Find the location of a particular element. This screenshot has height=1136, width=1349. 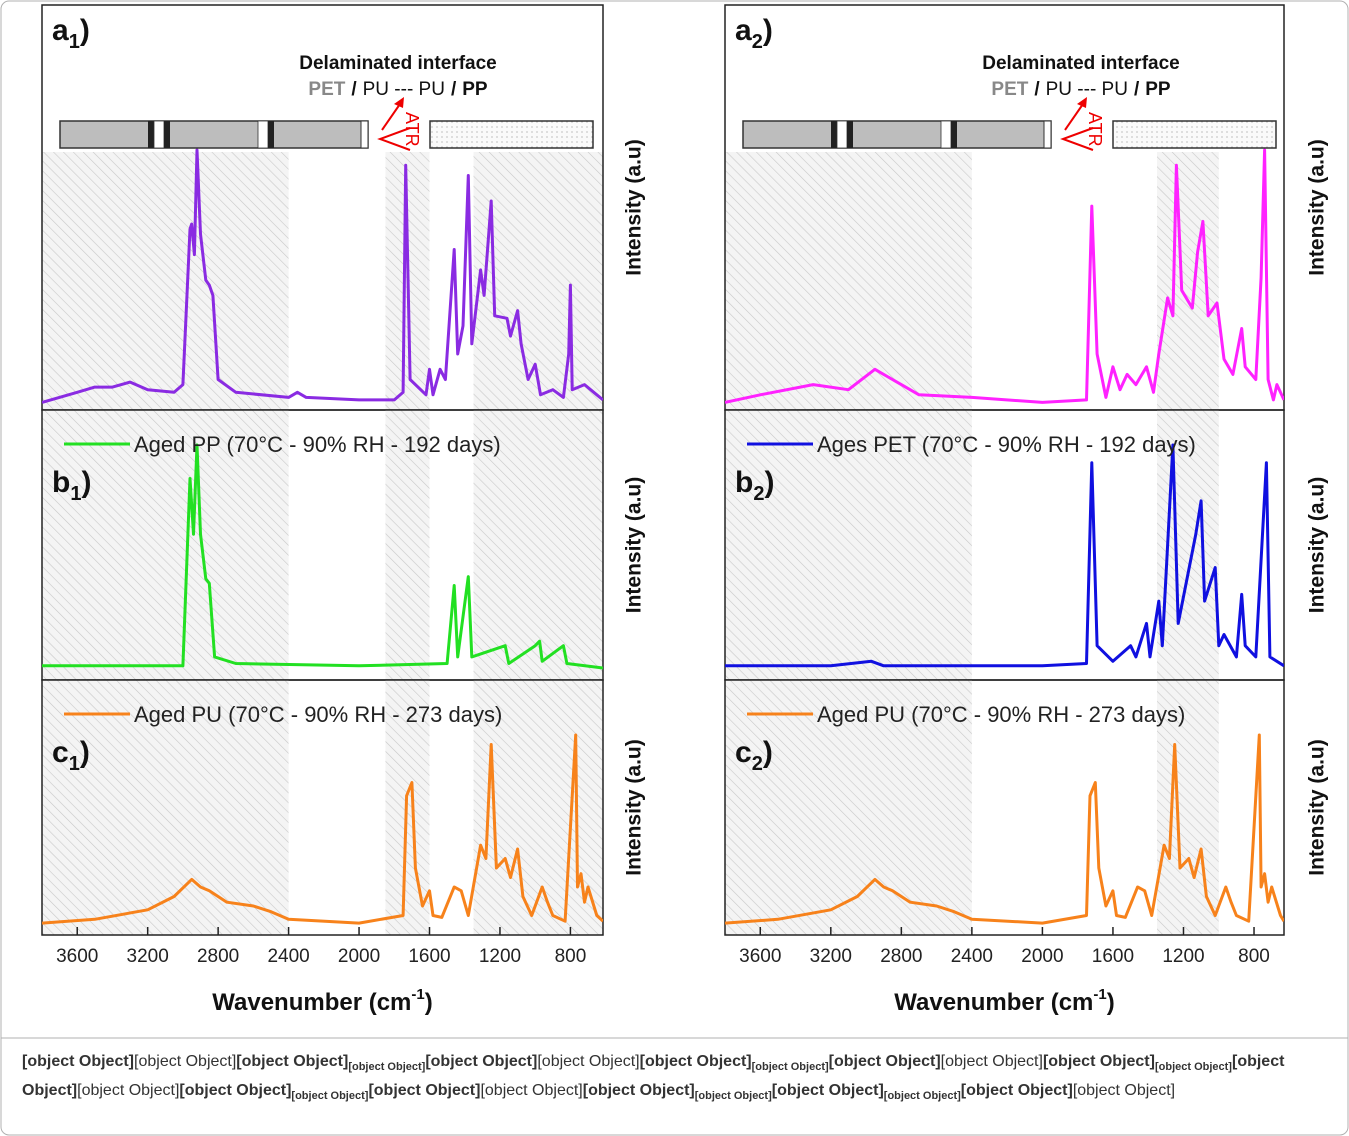

x-tick-label: 2800 is located at coordinates (901, 956).